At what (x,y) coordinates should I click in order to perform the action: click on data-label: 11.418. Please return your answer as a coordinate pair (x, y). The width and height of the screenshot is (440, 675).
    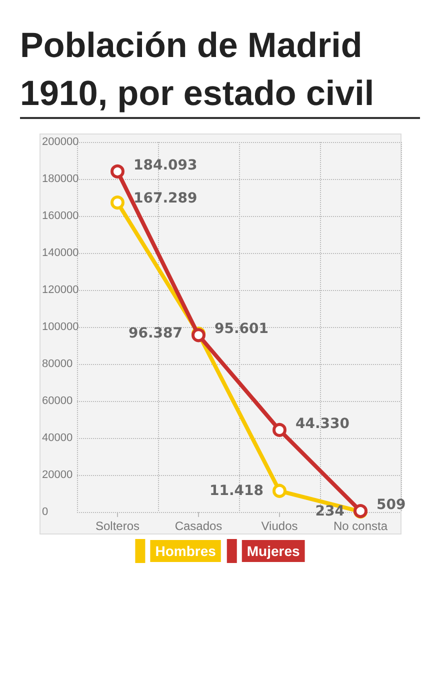
    Looking at the image, I should click on (236, 490).